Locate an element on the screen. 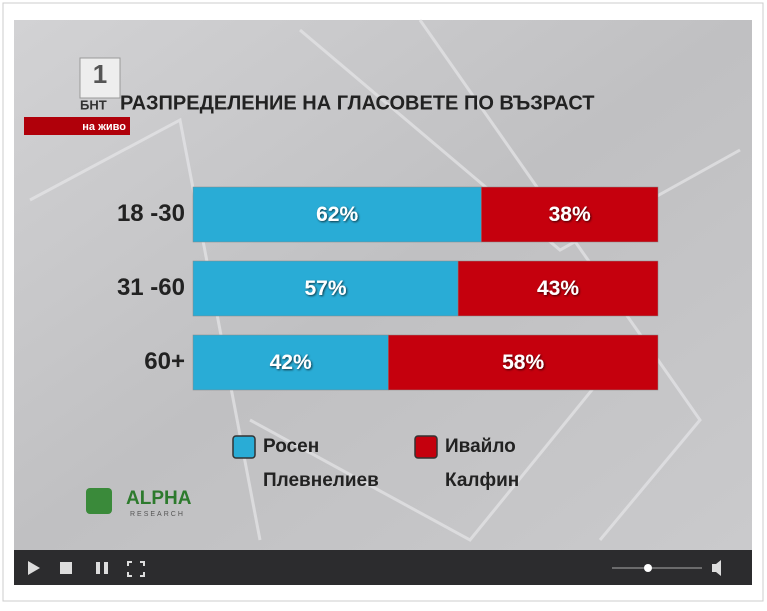  value-label: 42% is located at coordinates (291, 362).